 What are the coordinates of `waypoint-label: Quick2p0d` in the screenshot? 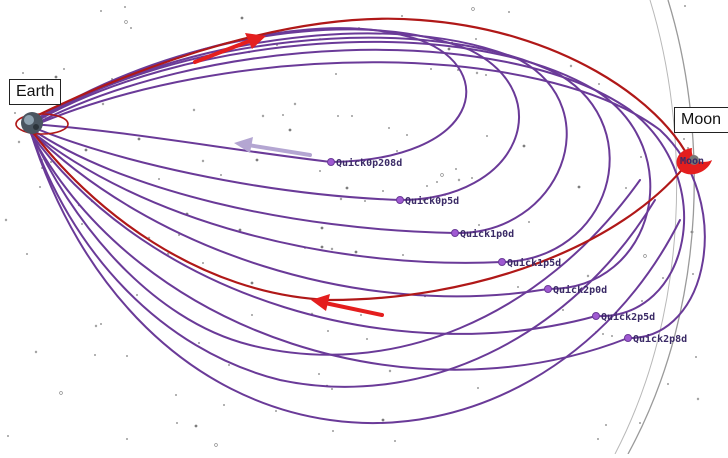 It's located at (580, 290).